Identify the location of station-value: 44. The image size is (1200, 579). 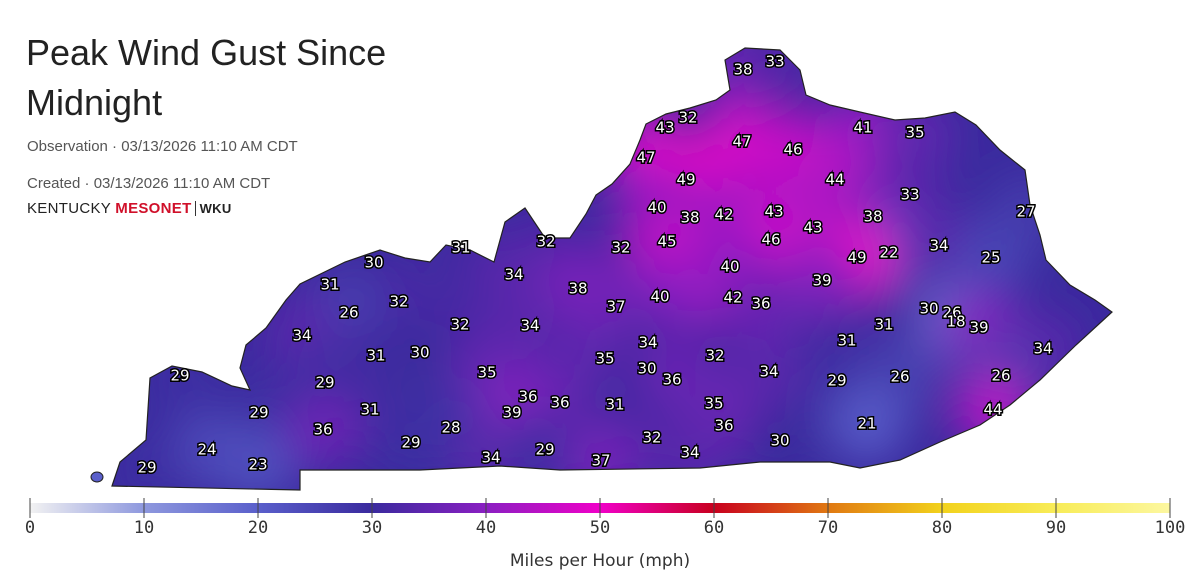
(834, 180).